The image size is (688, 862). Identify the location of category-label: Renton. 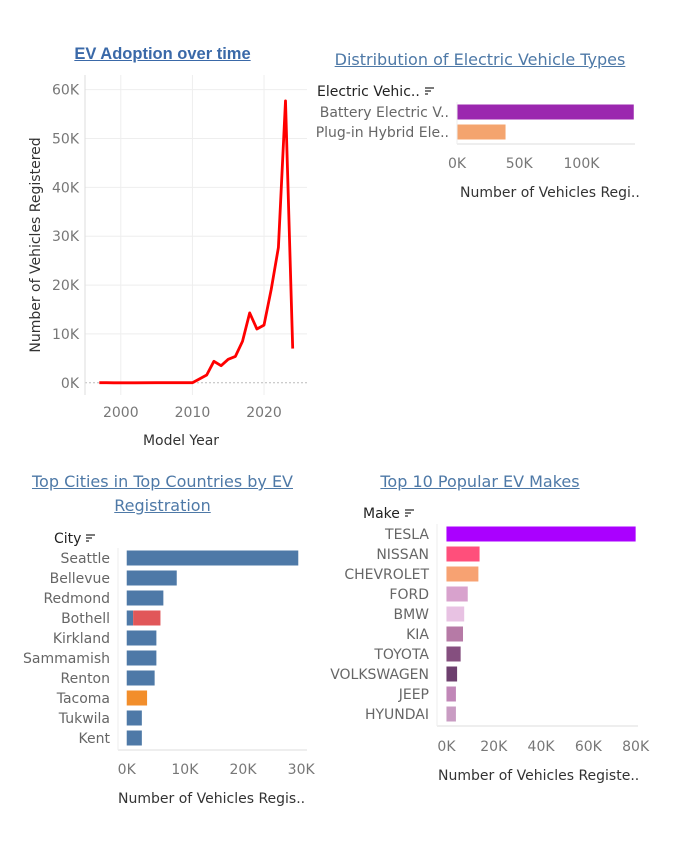
(85, 679).